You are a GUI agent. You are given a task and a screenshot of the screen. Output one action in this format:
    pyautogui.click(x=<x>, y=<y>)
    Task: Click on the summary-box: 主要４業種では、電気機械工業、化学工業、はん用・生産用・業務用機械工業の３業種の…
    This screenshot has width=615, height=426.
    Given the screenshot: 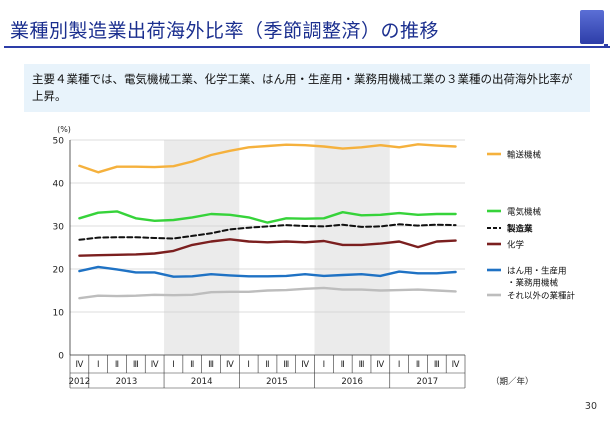 What is the action you would take?
    pyautogui.click(x=307, y=88)
    